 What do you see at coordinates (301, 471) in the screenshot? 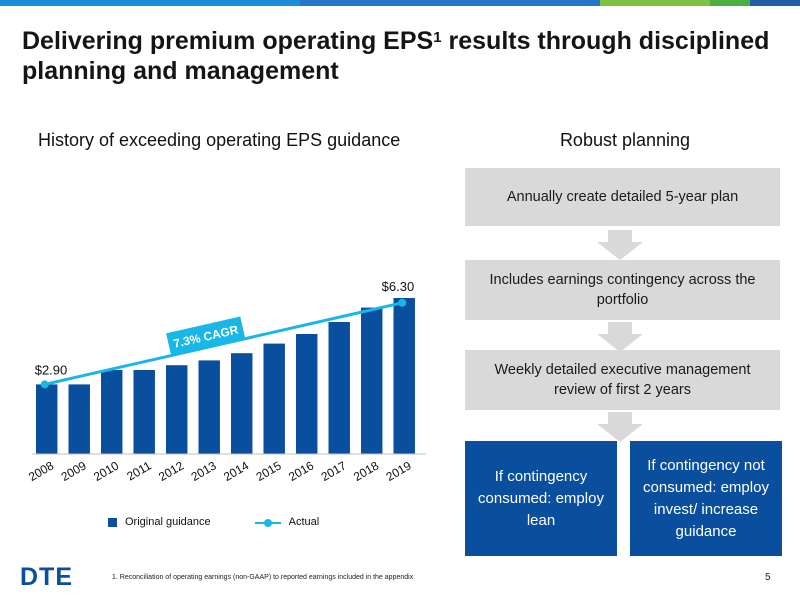
I see `x-tick-label: 2016` at bounding box center [301, 471].